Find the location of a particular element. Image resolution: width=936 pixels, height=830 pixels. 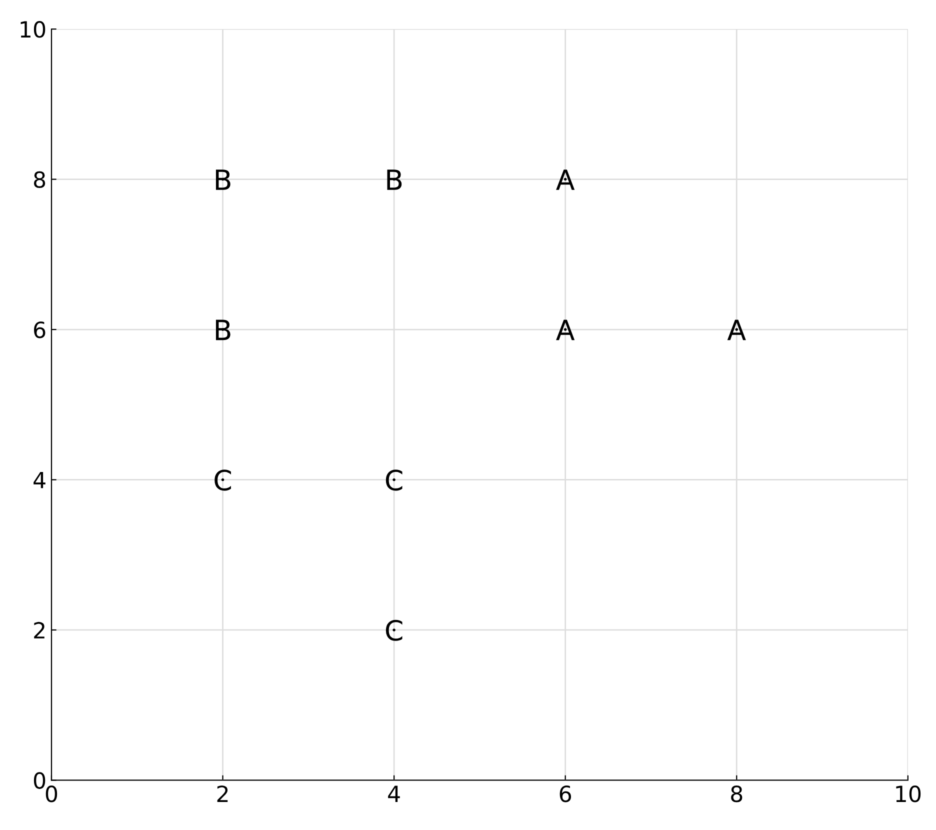

y-tick-label: 2 is located at coordinates (39, 630).